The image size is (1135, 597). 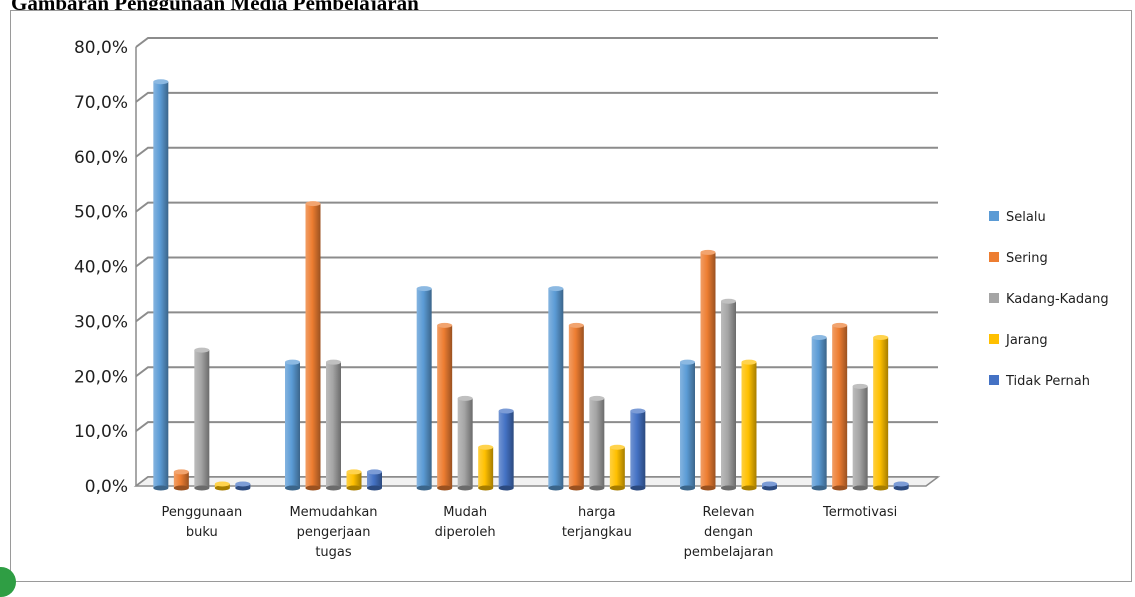 What do you see at coordinates (1026, 340) in the screenshot?
I see `legend-label: Jarang` at bounding box center [1026, 340].